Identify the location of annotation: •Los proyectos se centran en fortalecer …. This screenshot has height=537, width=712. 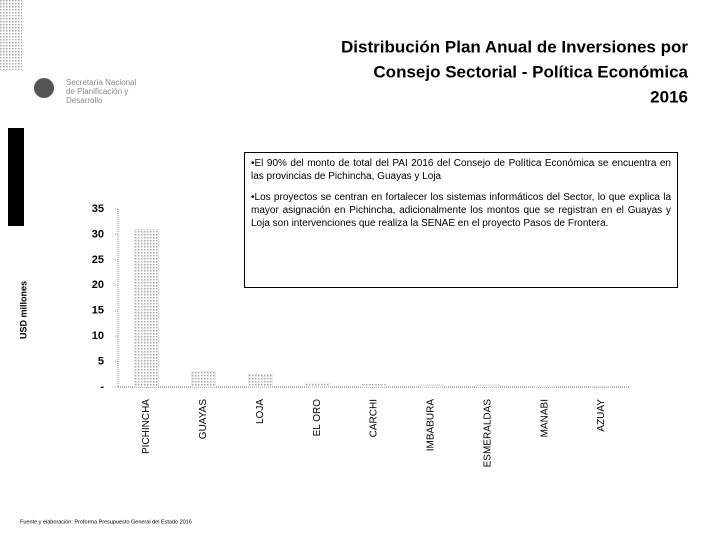
(461, 210).